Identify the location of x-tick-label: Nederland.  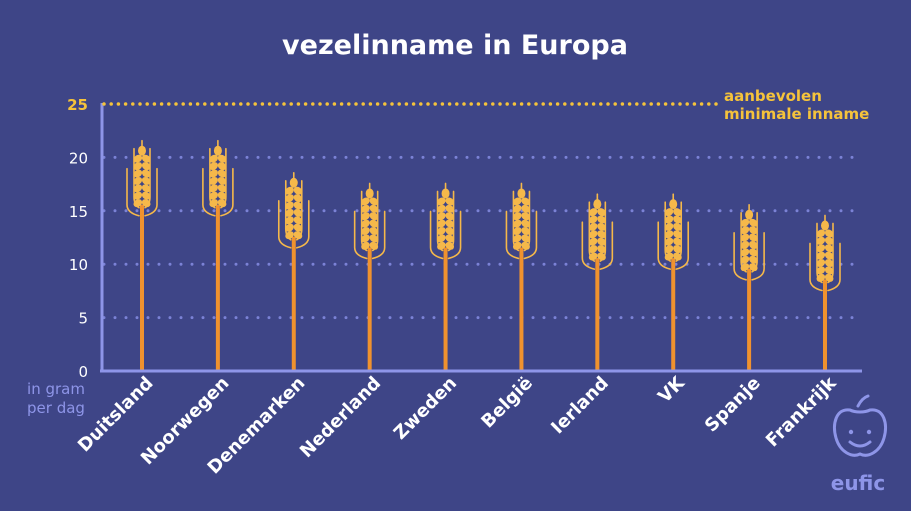
(340, 417).